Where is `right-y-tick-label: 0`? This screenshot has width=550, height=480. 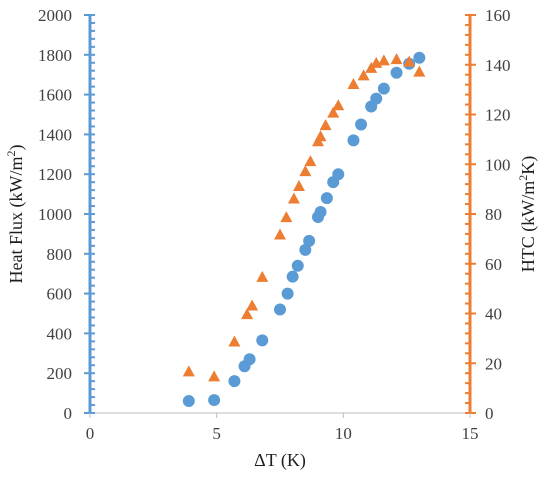 right-y-tick-label: 0 is located at coordinates (489, 413).